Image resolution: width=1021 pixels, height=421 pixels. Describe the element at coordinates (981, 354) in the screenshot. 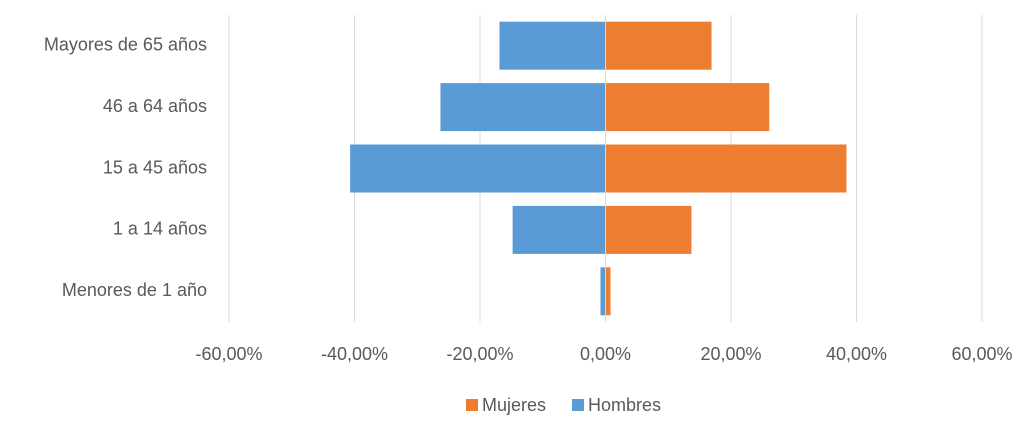

I see `x-tick-label: 60,00%` at that location.